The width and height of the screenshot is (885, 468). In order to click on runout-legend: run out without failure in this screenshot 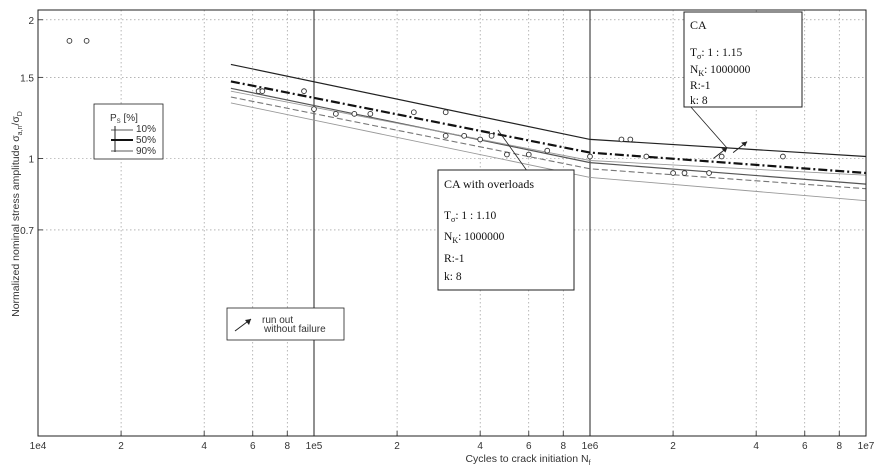, I will do `click(285, 324)`.